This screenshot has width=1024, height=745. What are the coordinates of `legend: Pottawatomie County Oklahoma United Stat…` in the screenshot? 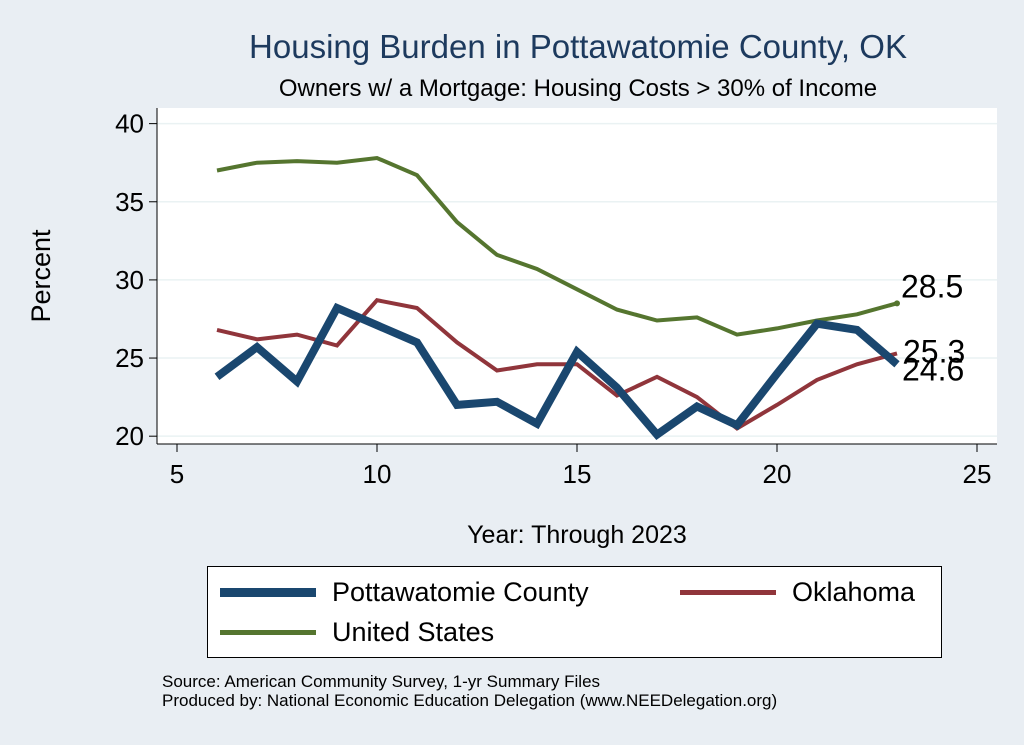 It's located at (574, 612).